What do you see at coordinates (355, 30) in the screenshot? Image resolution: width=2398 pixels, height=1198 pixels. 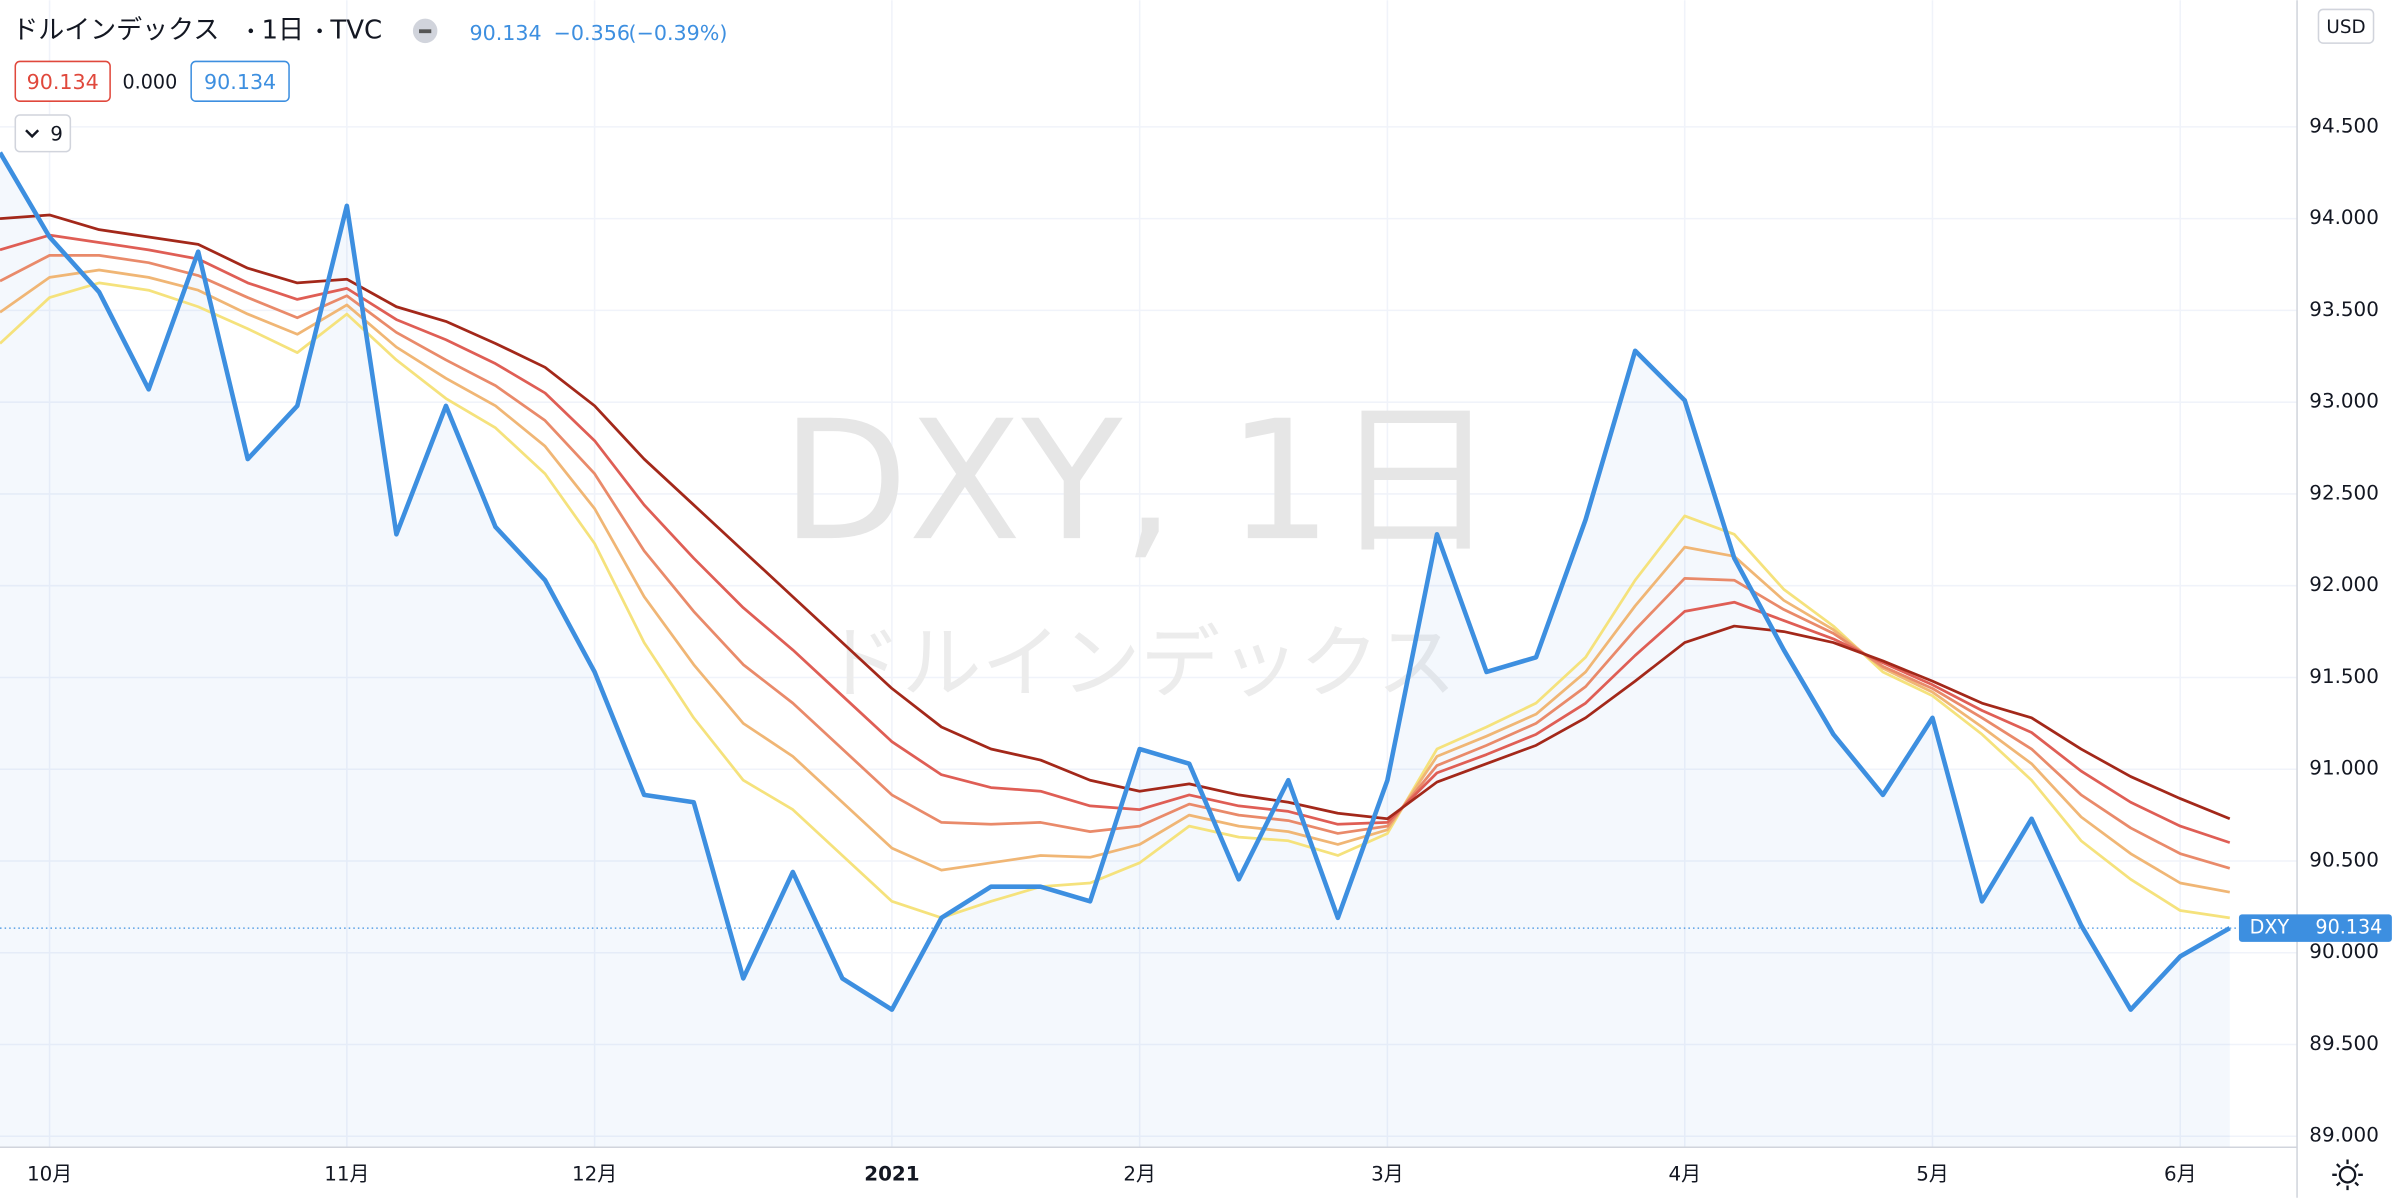 I see `exchange: TVC` at bounding box center [355, 30].